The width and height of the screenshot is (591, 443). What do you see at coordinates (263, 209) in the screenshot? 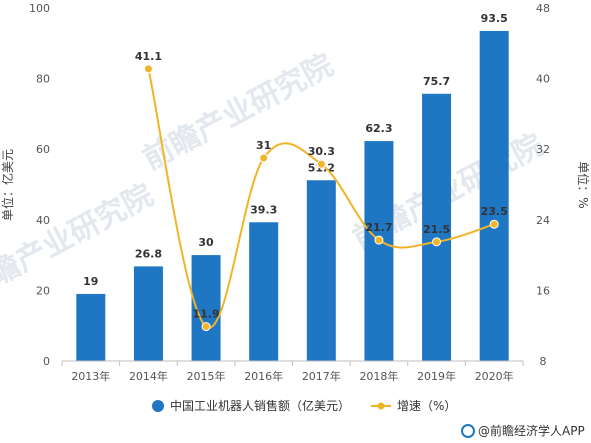
I see `bar-data-label: 39.3` at bounding box center [263, 209].